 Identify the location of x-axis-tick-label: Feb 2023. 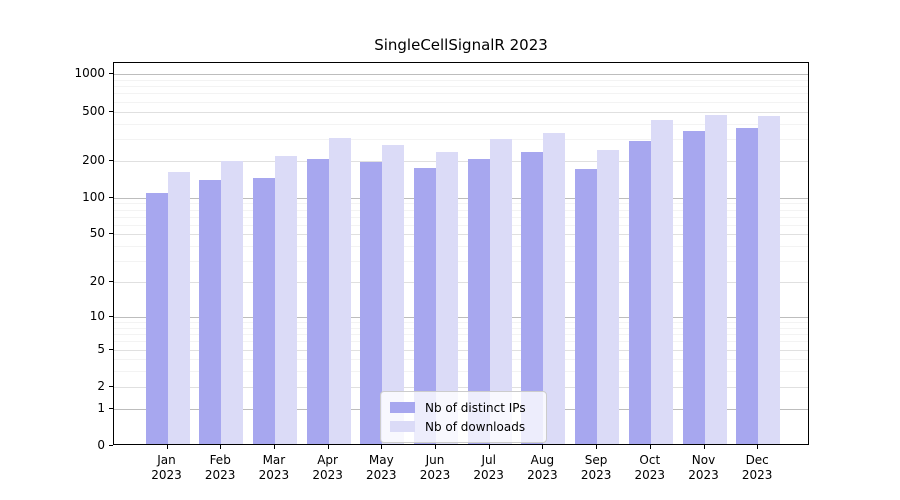
(220, 467).